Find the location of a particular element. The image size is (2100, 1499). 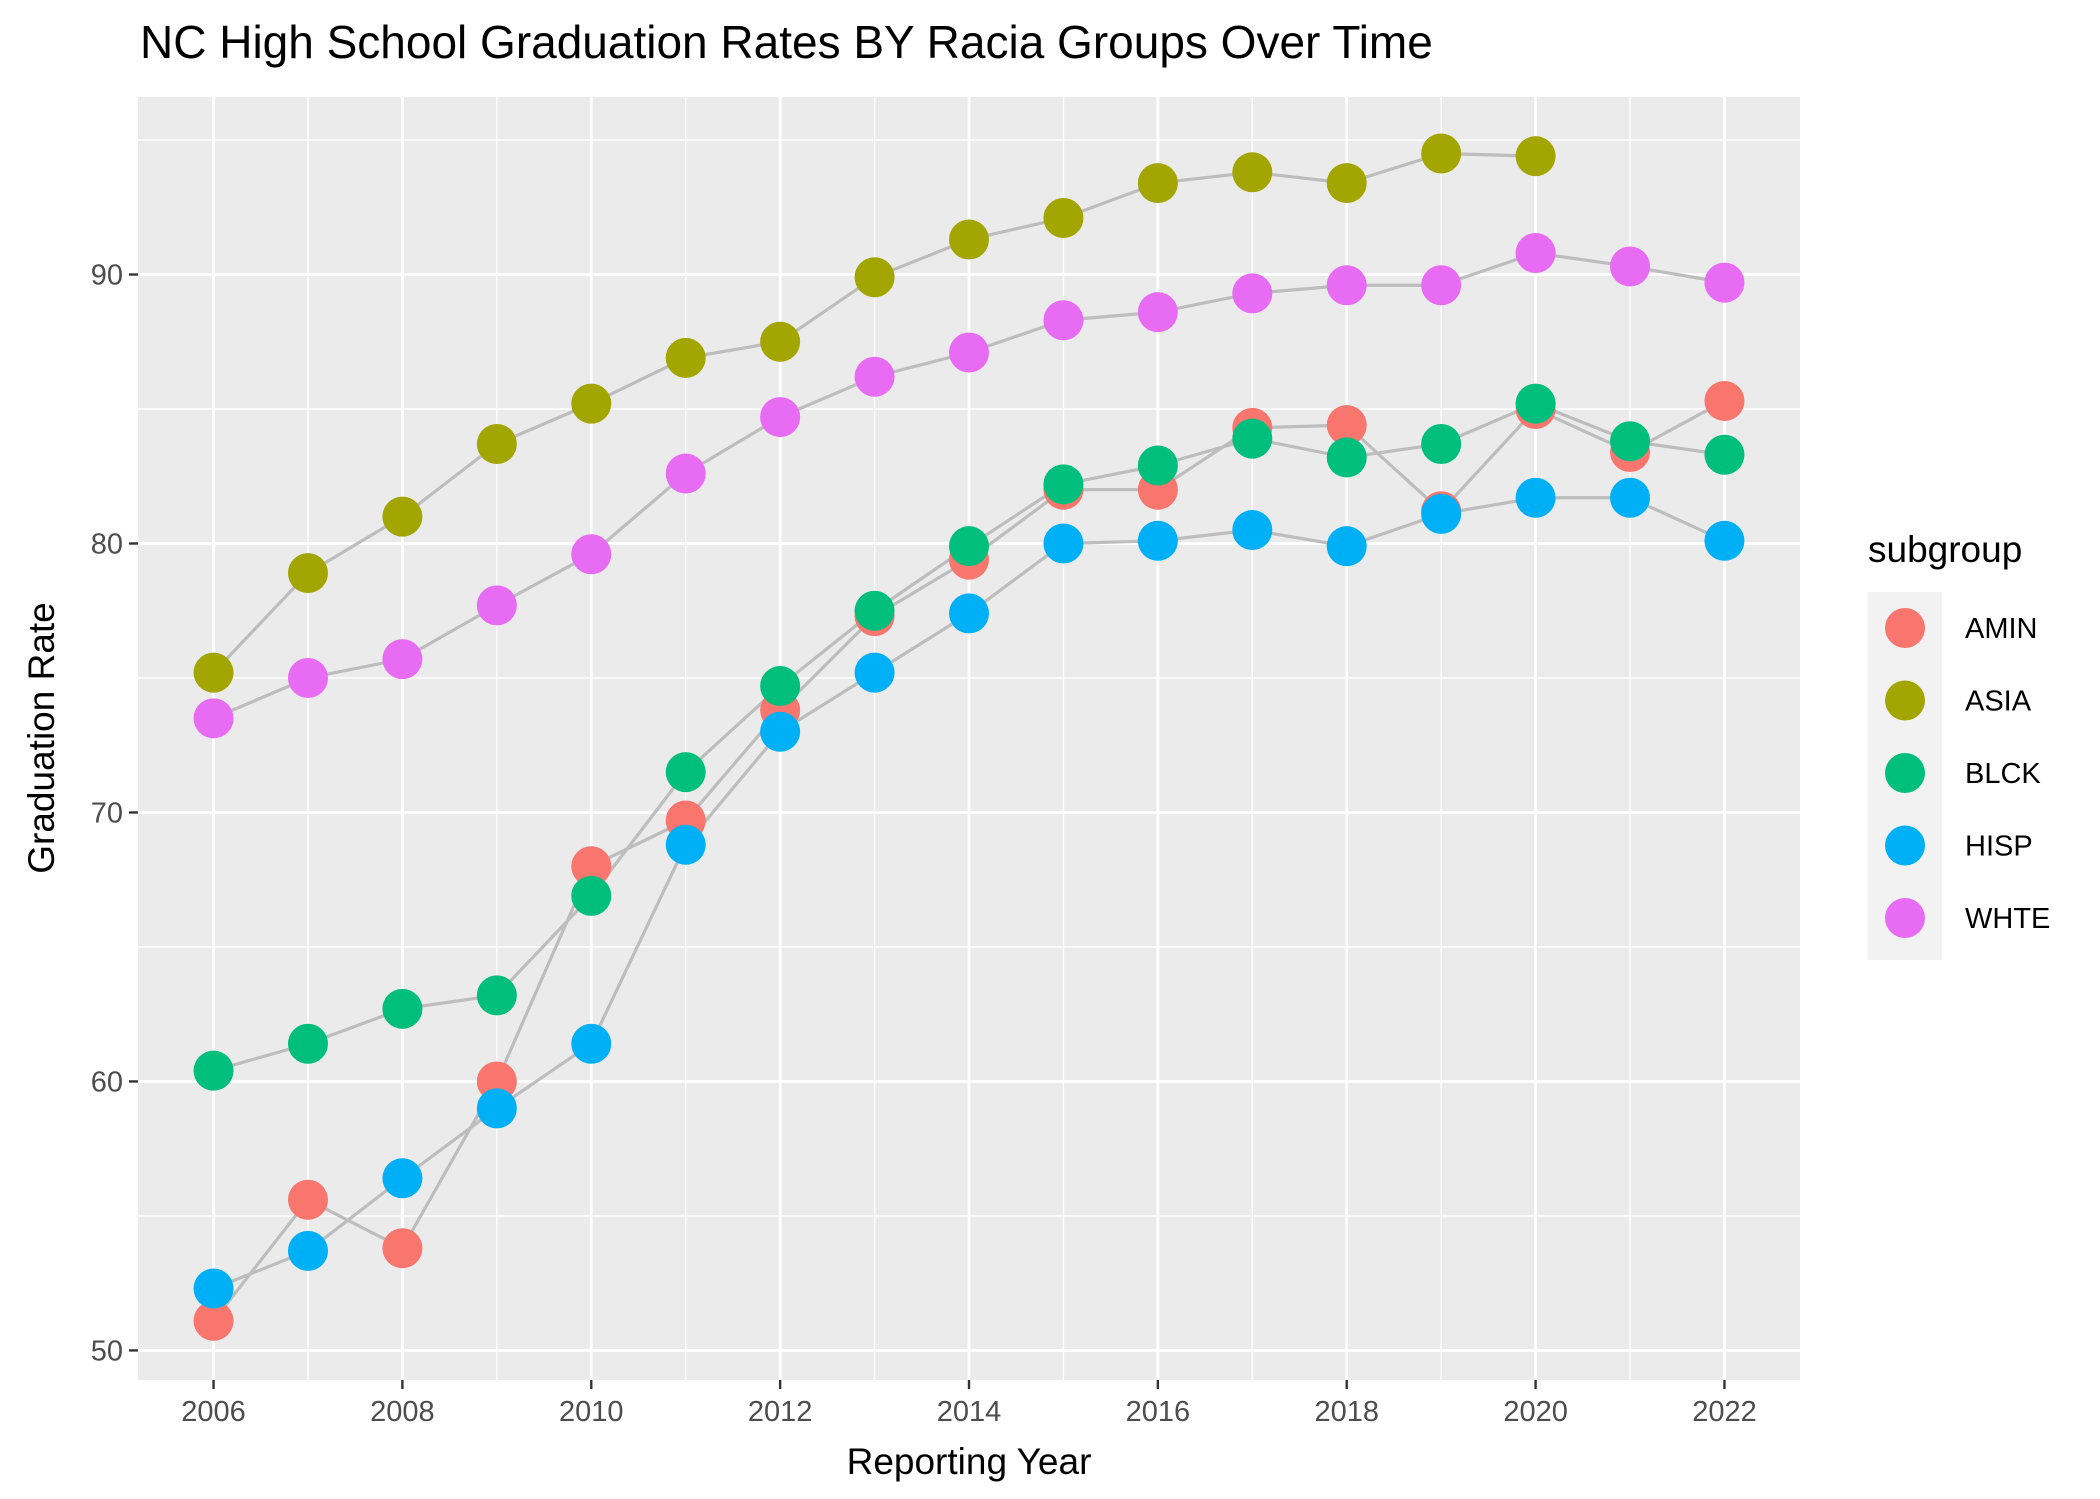

legend-key-hisp is located at coordinates (1905, 845).